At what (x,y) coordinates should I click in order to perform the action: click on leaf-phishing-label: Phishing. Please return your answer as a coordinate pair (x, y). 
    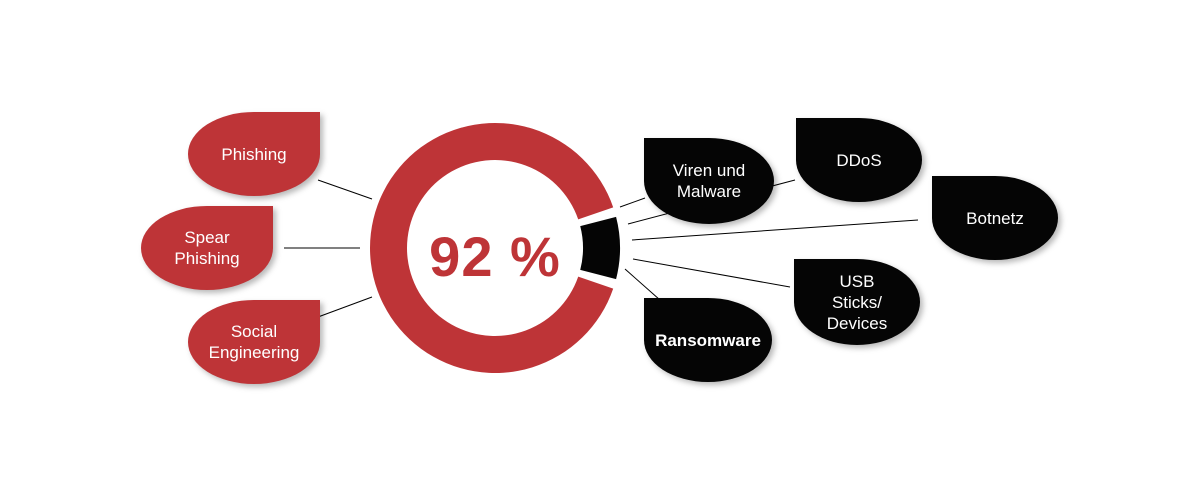
    Looking at the image, I should click on (254, 154).